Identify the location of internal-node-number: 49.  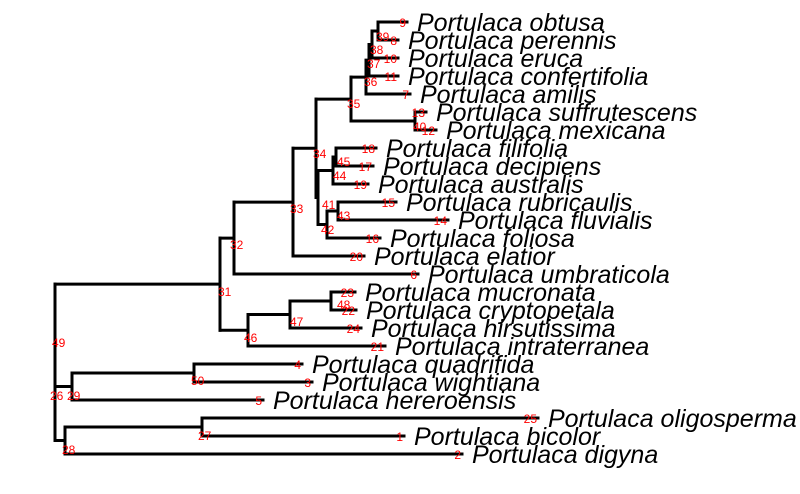
(59, 343).